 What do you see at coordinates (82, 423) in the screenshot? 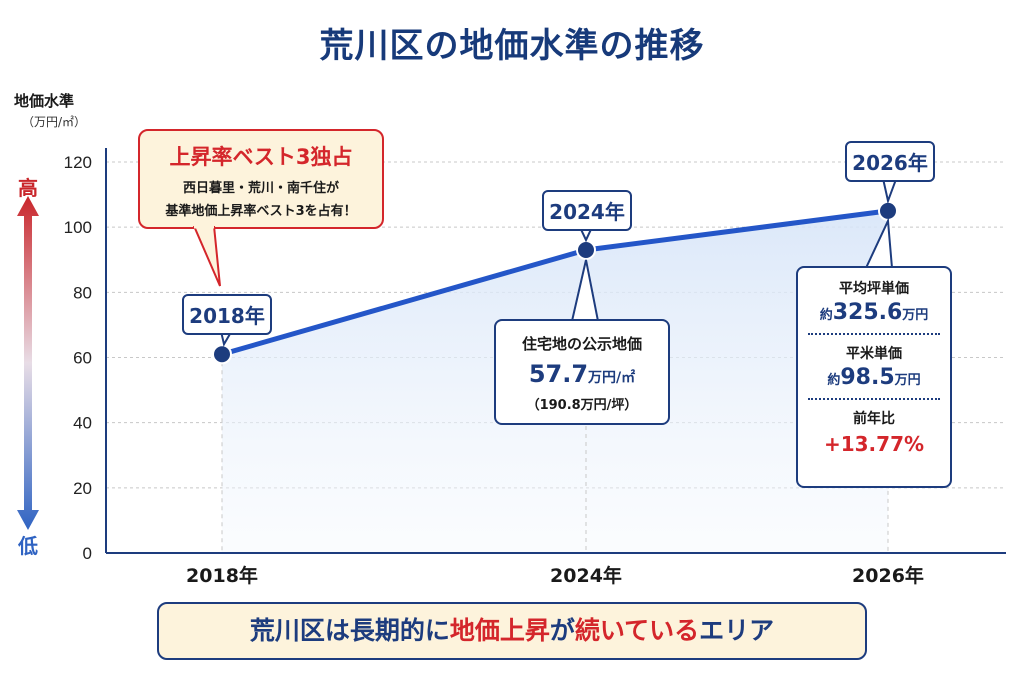
I see `y-tick-label: 40` at bounding box center [82, 423].